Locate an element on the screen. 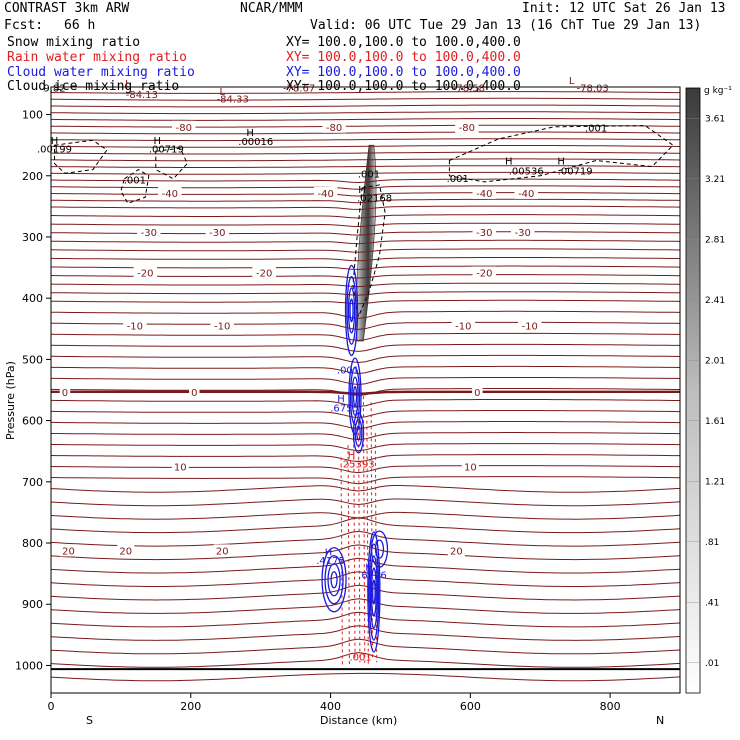  extremum-label: .02168 is located at coordinates (374, 198).